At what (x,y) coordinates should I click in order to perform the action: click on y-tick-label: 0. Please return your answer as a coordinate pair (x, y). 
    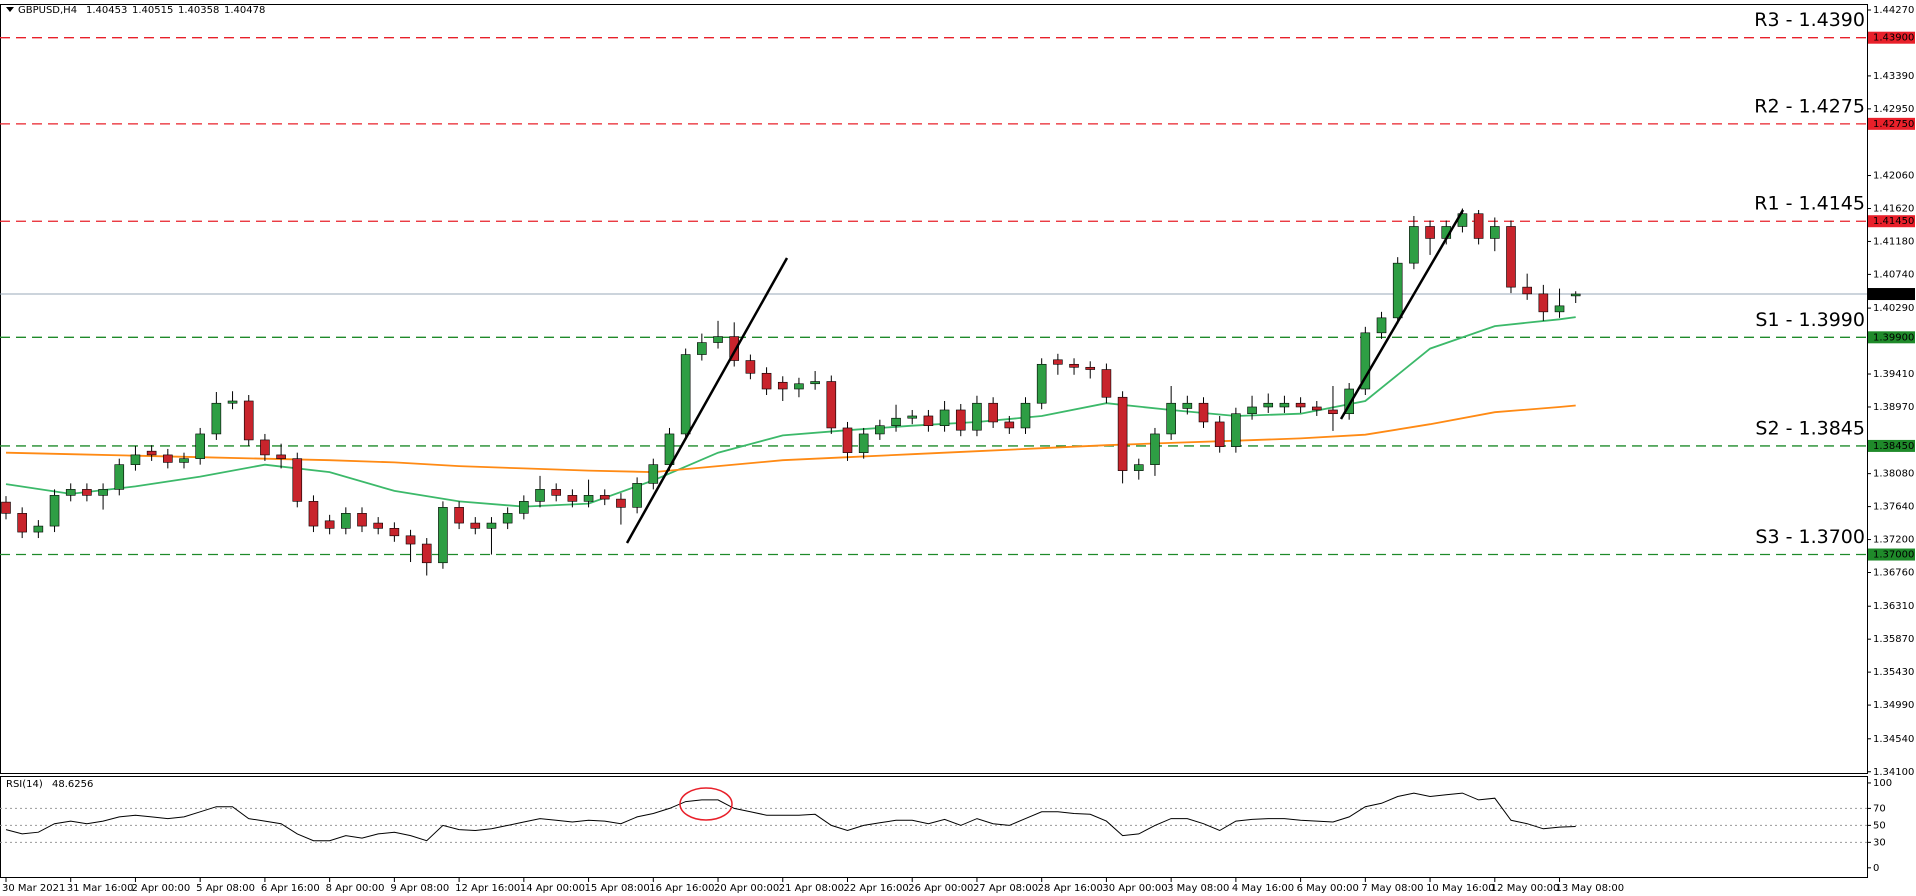
    Looking at the image, I should click on (1876, 868).